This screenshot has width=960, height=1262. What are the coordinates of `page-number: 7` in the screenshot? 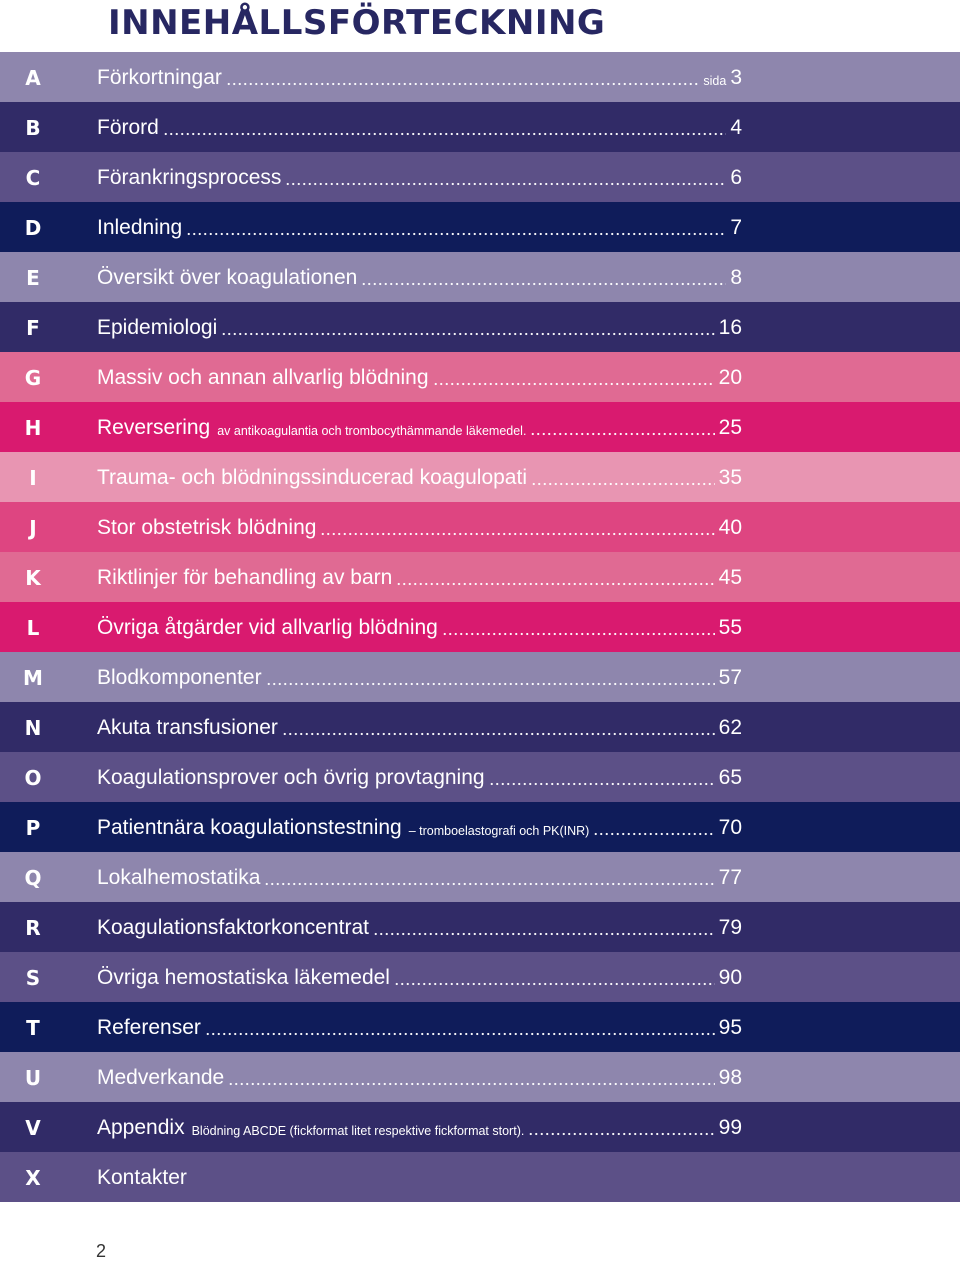 It's located at (736, 227).